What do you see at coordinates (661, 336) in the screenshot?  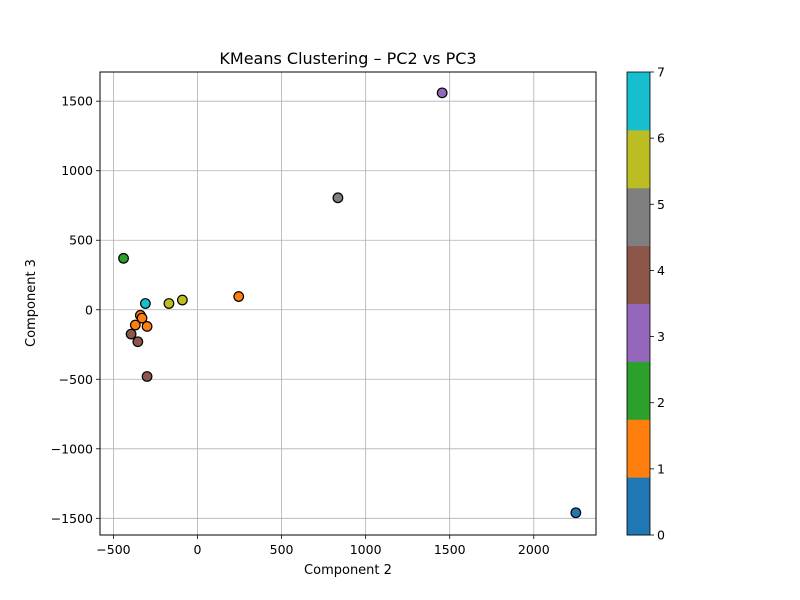 I see `colorbar-tick-label: 3` at bounding box center [661, 336].